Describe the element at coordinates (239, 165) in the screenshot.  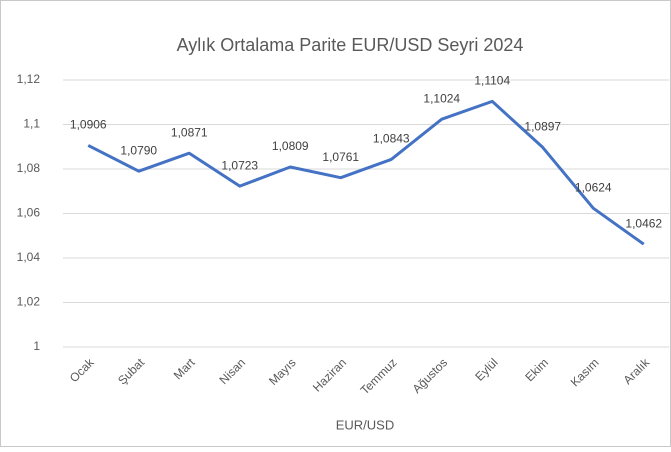
I see `data-label: 1,0723` at that location.